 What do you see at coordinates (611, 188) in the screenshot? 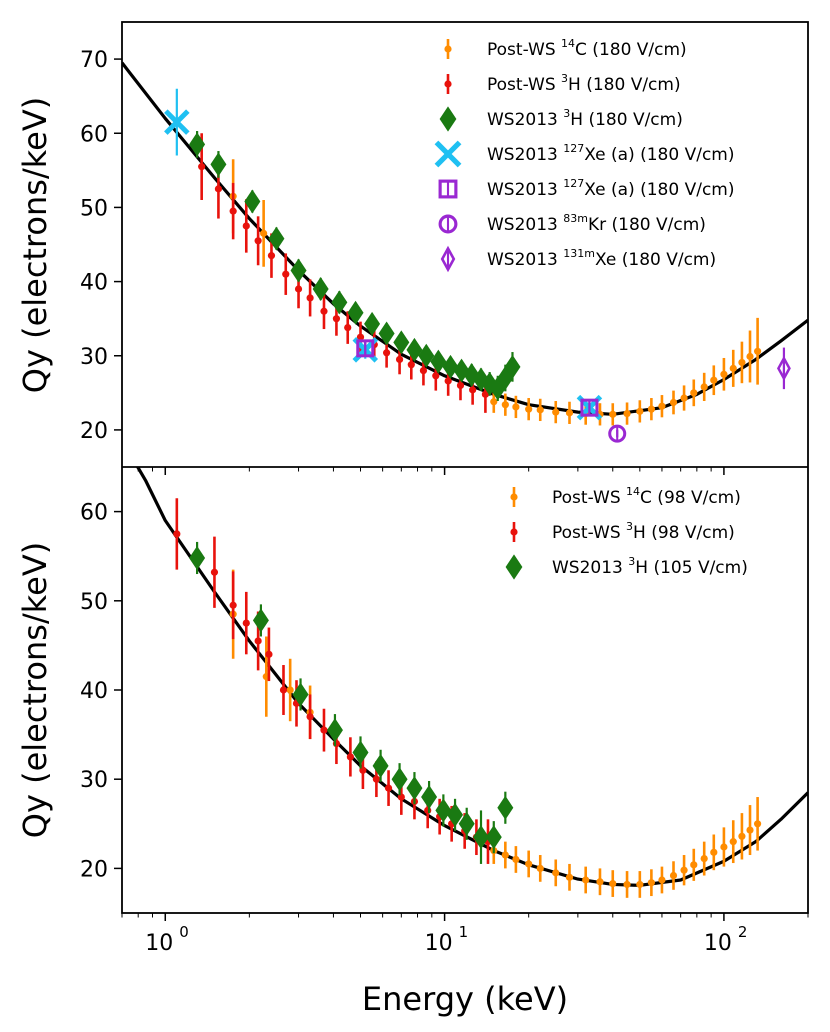
I see `top-legend-label: WS2013 127Xe (a) (180 V/cm)` at bounding box center [611, 188].